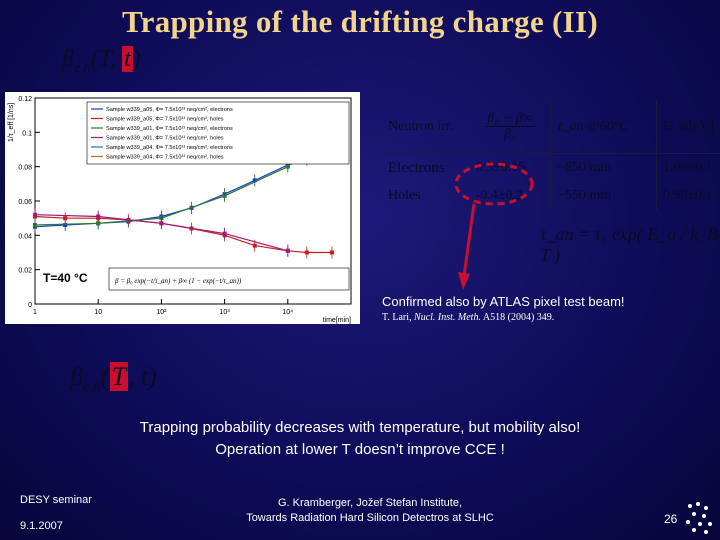 This screenshot has width=720, height=540. Describe the element at coordinates (25, 168) in the screenshot. I see `y-tick-label: 0.08` at that location.